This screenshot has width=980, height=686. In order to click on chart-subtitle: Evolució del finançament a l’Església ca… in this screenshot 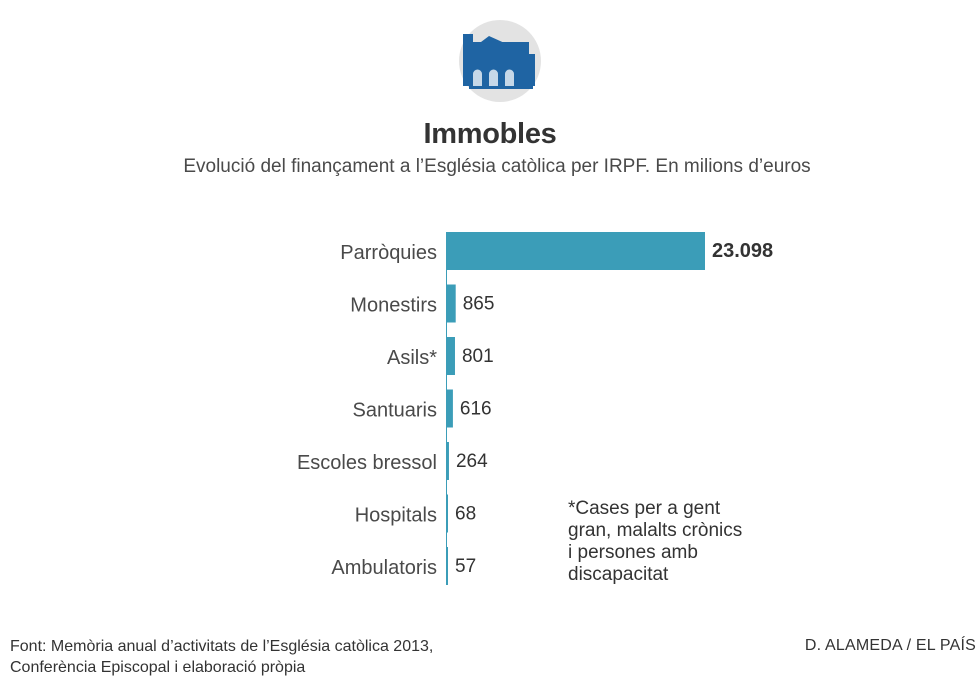, I will do `click(497, 166)`.